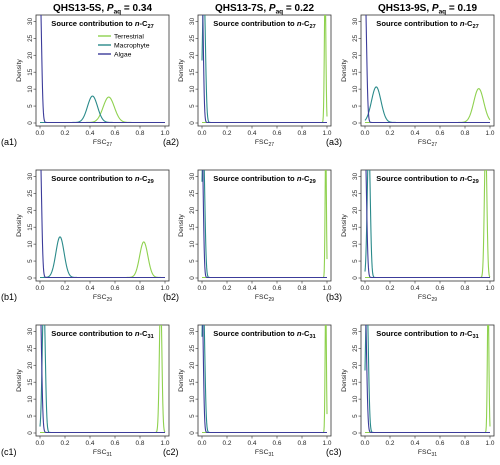  Describe the element at coordinates (102, 179) in the screenshot. I see `panel-title: Source contribution to n-C29` at that location.